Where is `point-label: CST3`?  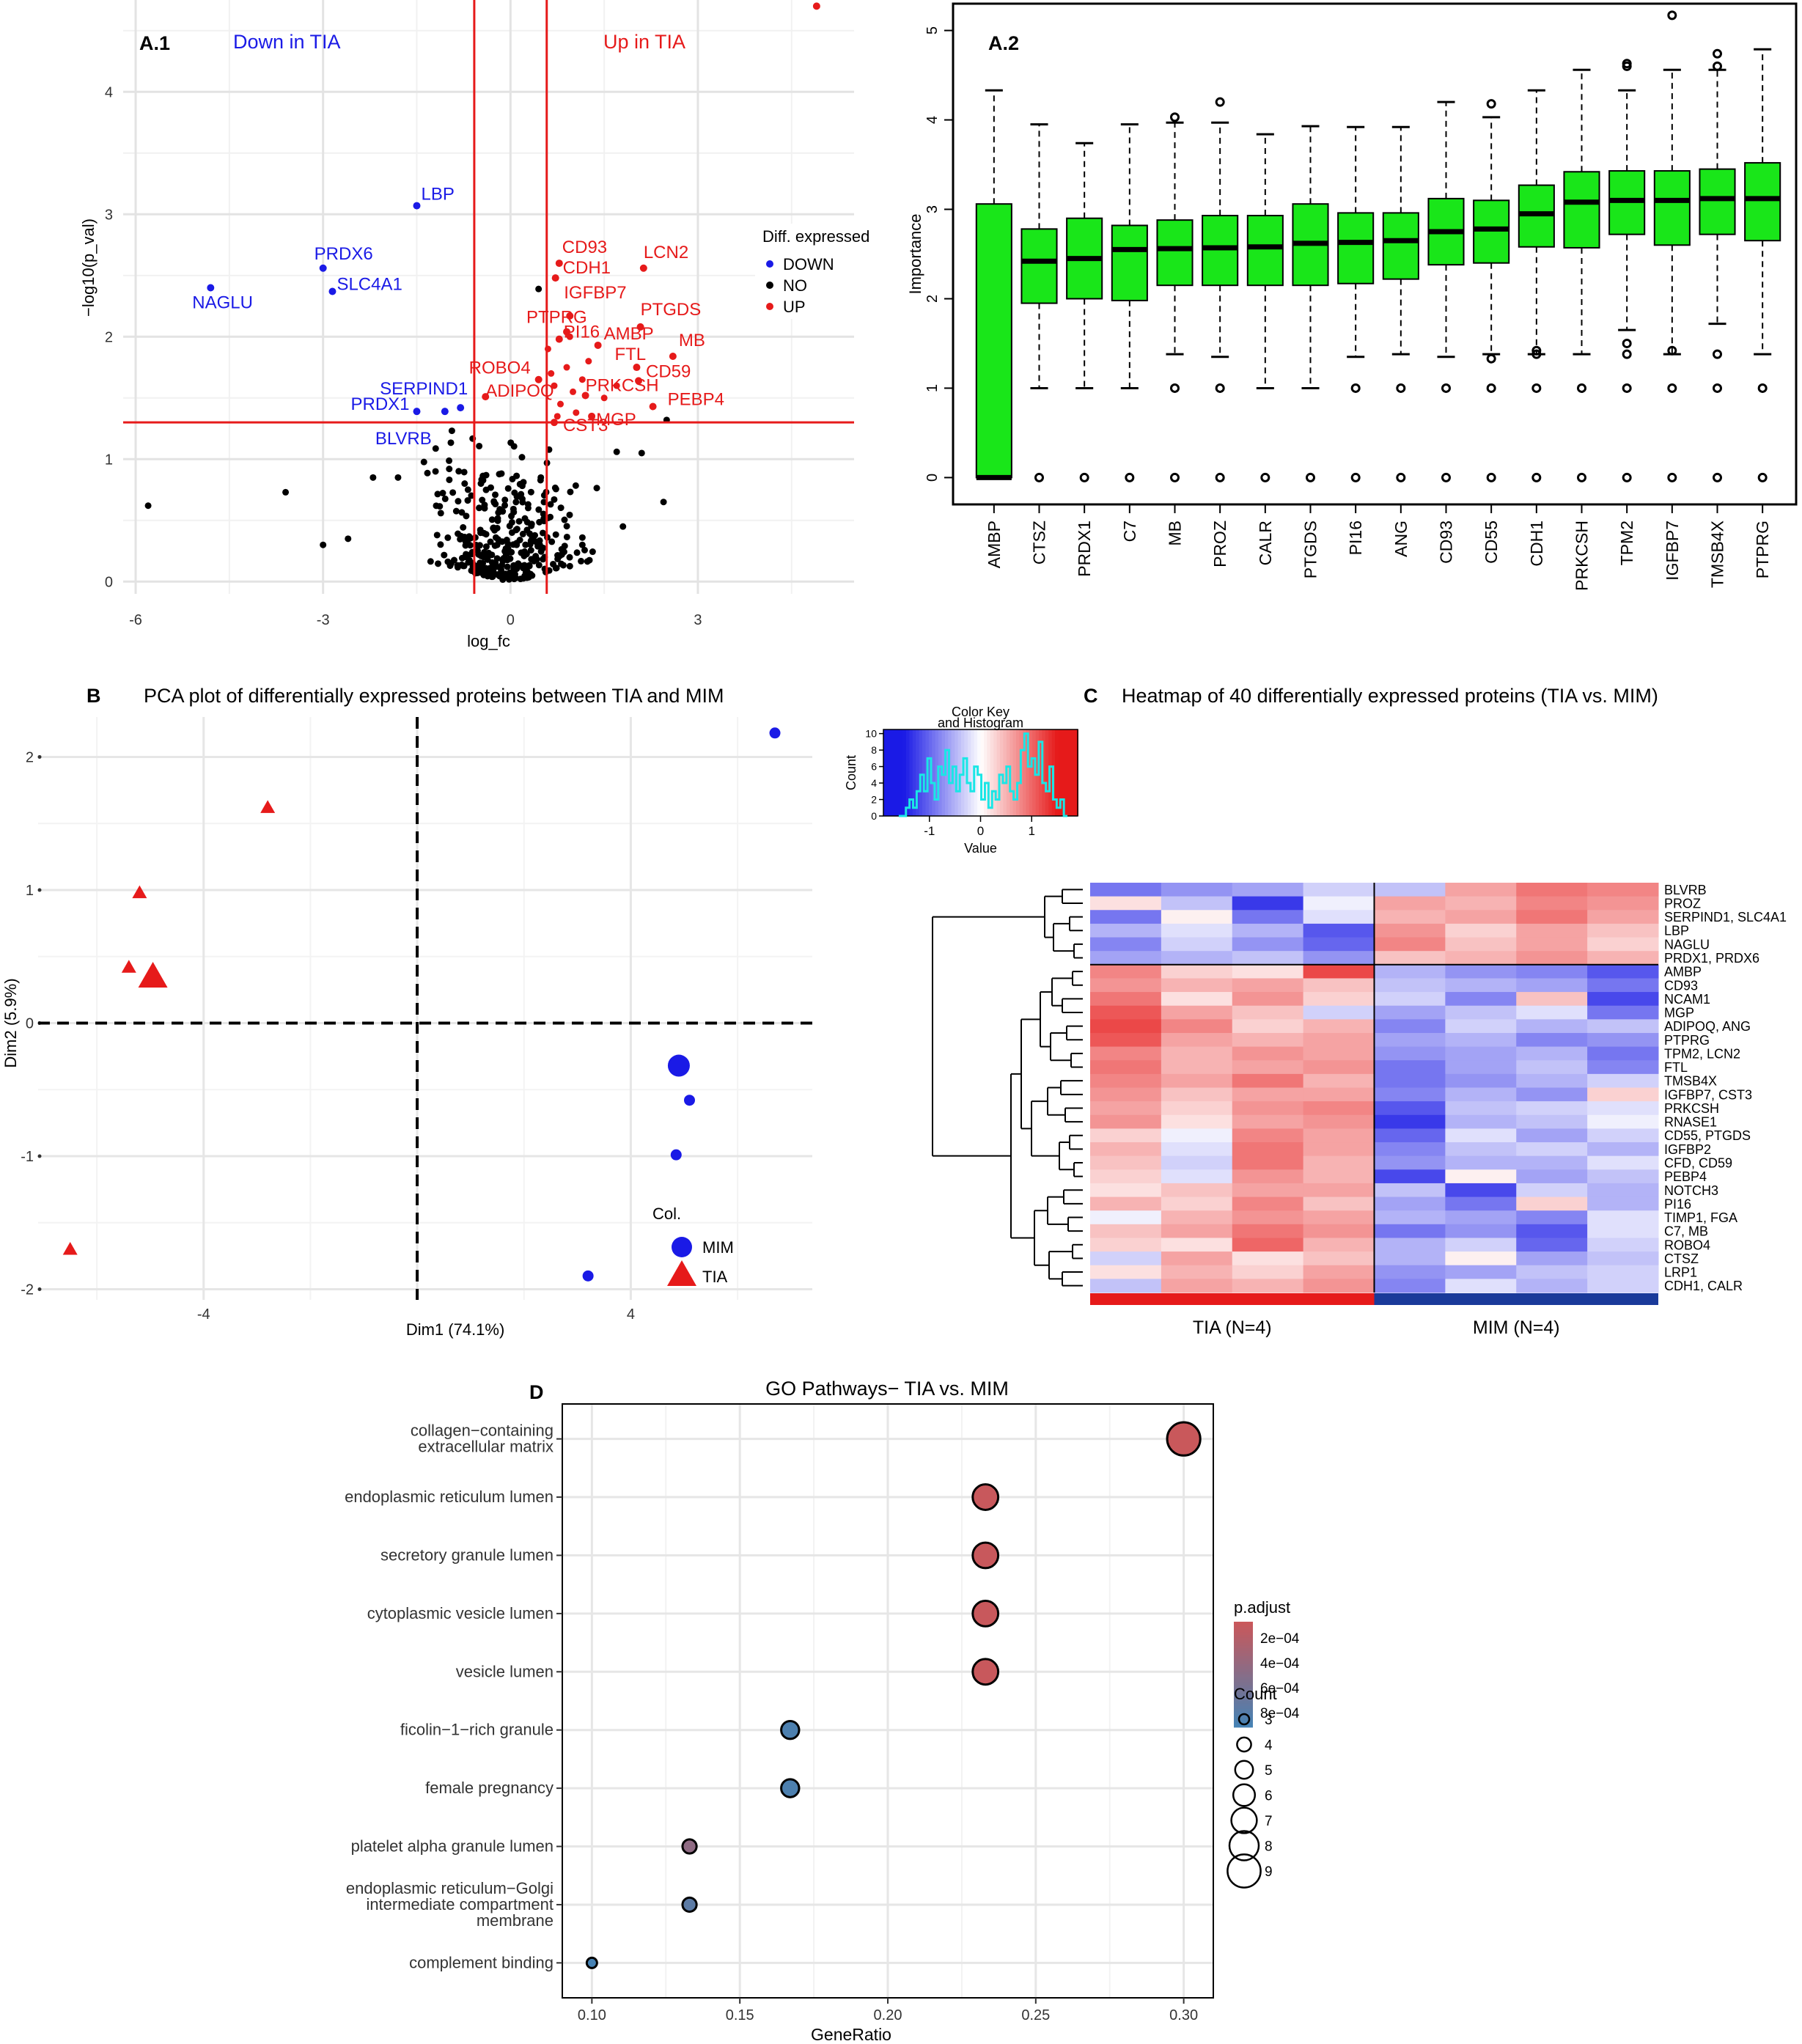
point-label: CST3 is located at coordinates (585, 426).